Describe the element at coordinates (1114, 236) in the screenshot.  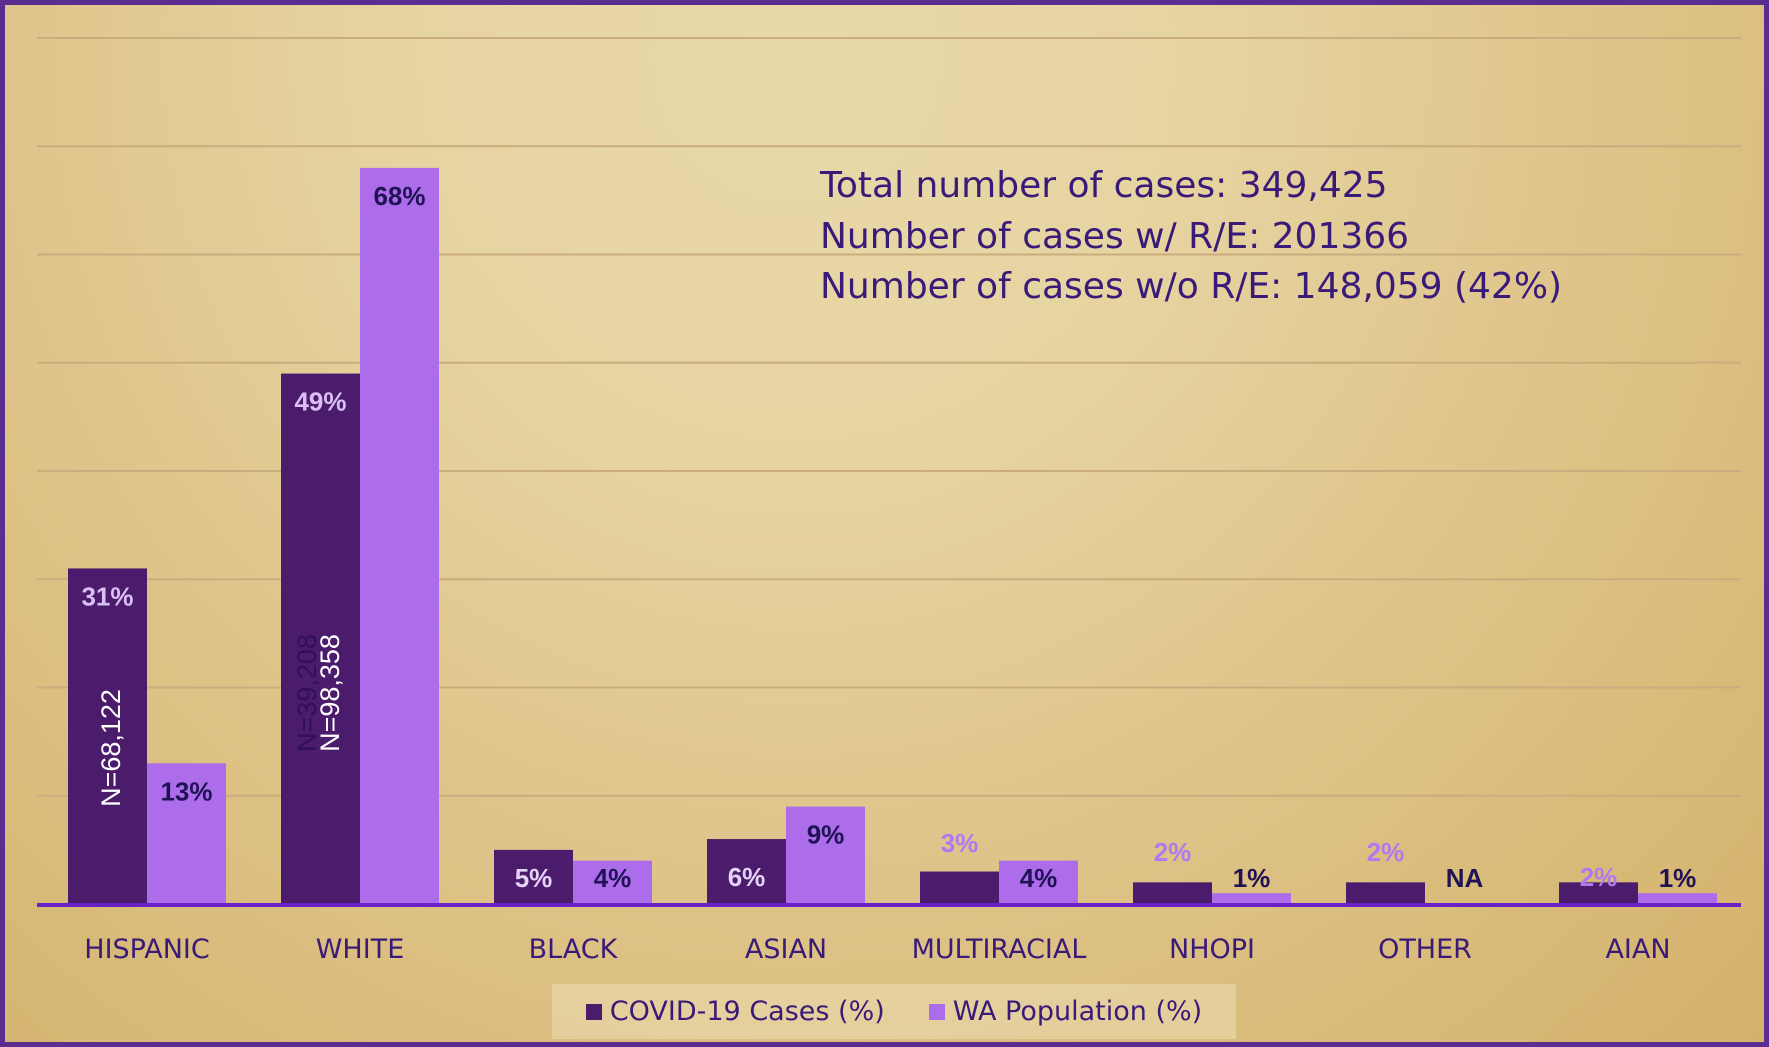
I see `cases-with-re-text: Number of cases w/ R/E: 201366` at that location.